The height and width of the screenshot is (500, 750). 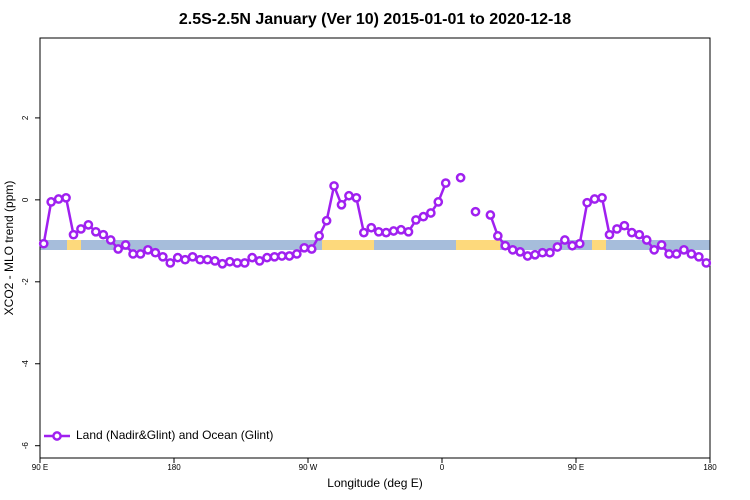 I want to click on y-axis-label: XCO2 - MLO trend (ppm), so click(x=9, y=248).